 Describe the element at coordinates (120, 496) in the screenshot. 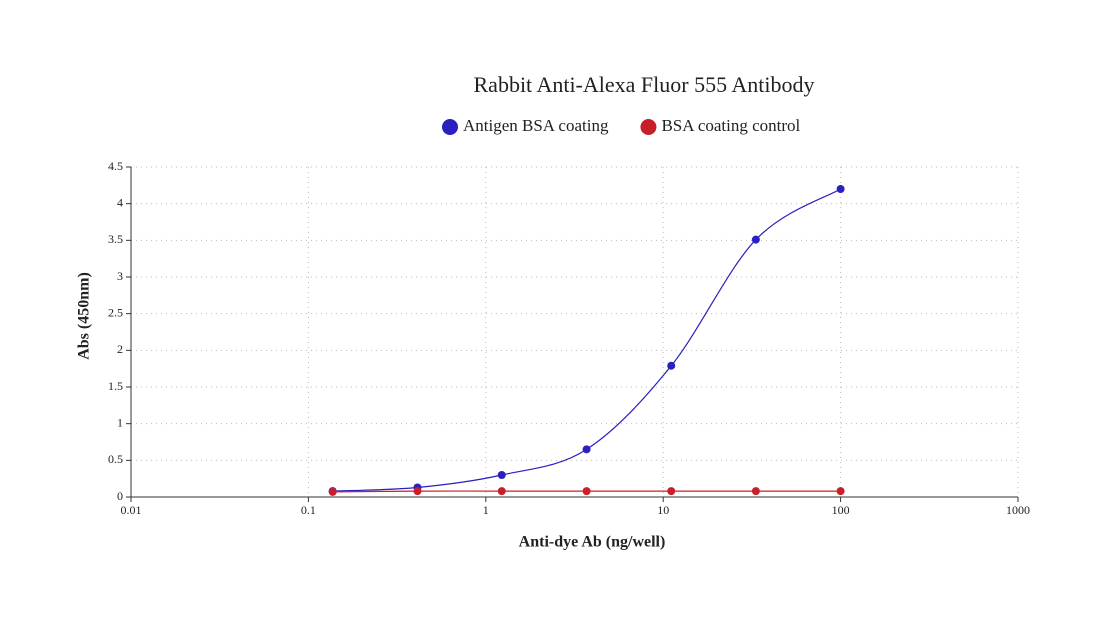

I see `y-tick-label: 0` at that location.